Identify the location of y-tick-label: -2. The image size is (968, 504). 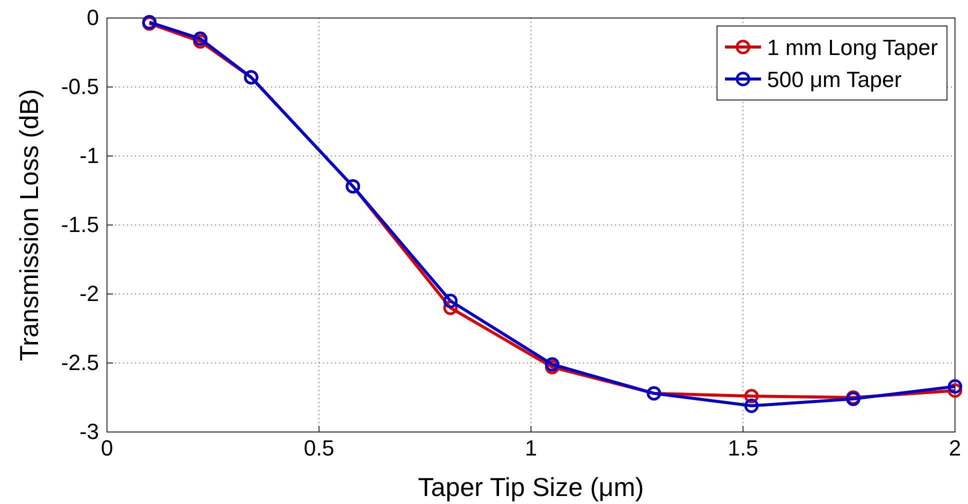
(89, 293).